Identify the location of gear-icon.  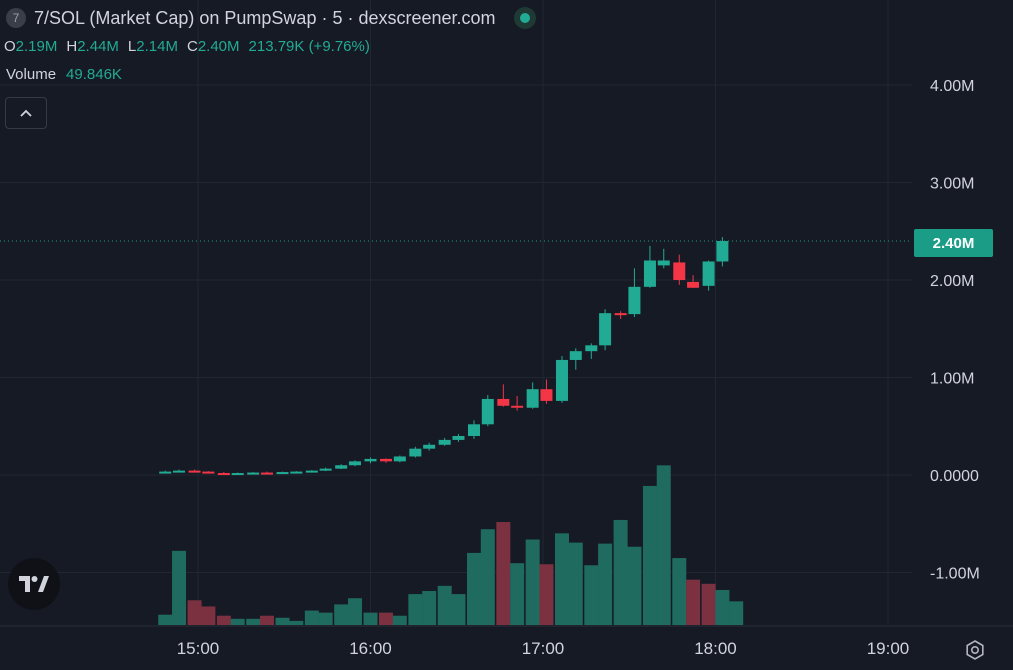
(975, 650).